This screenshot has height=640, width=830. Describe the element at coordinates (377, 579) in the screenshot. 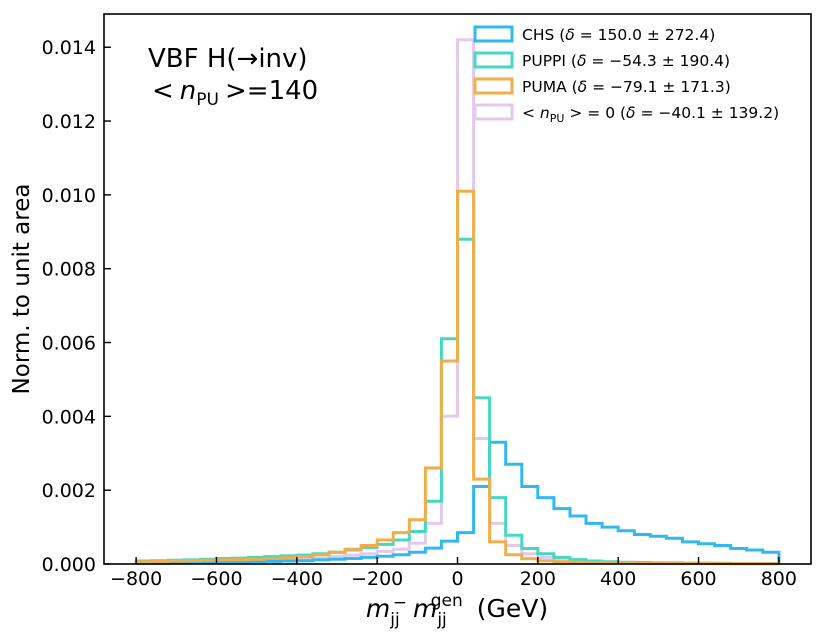

I see `x-tick-label: −200` at that location.